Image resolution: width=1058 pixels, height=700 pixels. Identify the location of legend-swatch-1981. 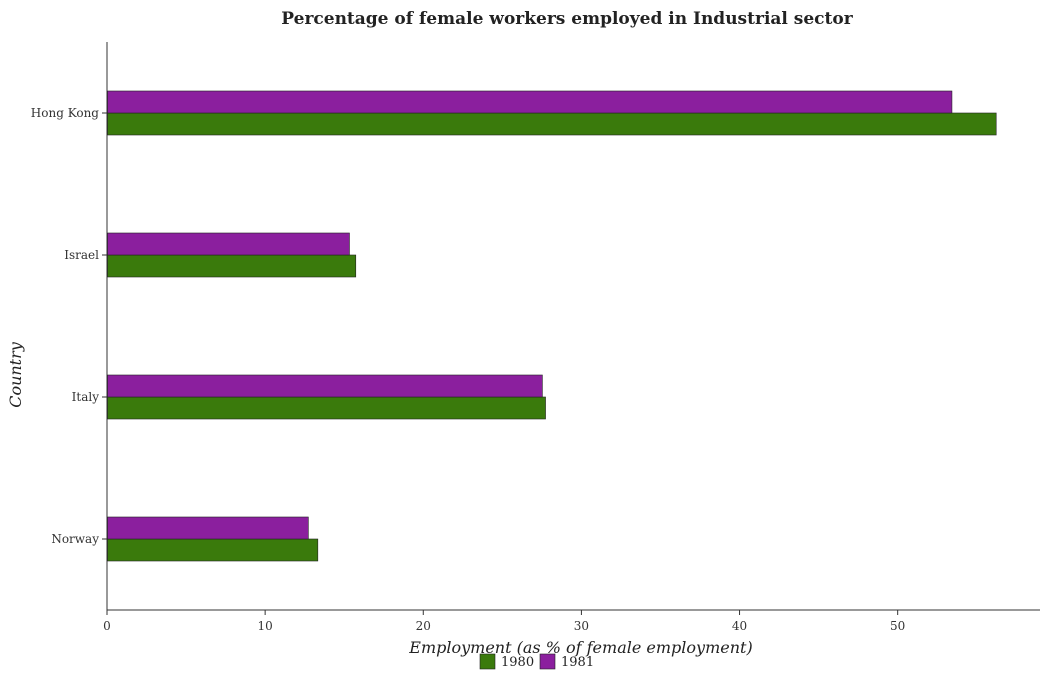
(547, 661).